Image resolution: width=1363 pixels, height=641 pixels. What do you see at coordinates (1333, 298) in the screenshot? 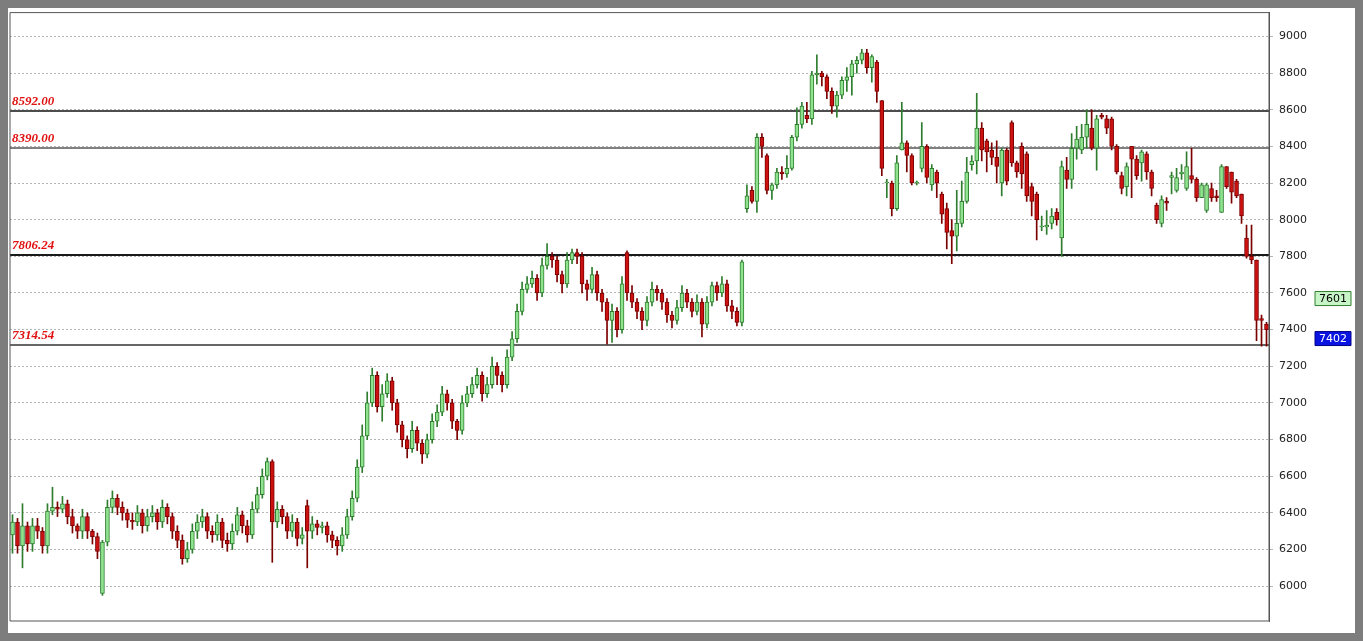
I see `text: 7601` at bounding box center [1333, 298].